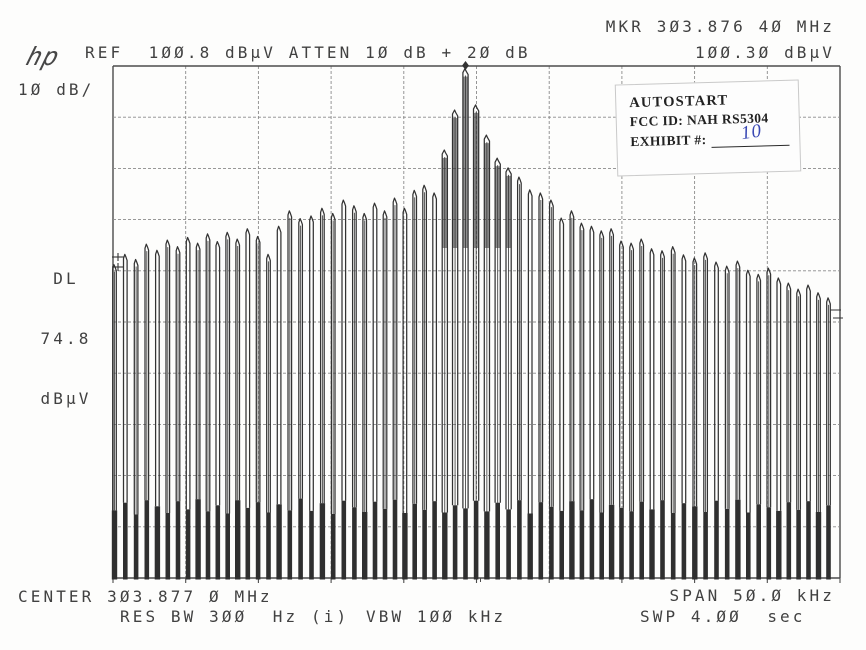  What do you see at coordinates (308, 52) in the screenshot?
I see `ref-atten-readout: REF 1ØØ.8 dBµV ATTEN 1Ø dB + 2Ø dB` at bounding box center [308, 52].